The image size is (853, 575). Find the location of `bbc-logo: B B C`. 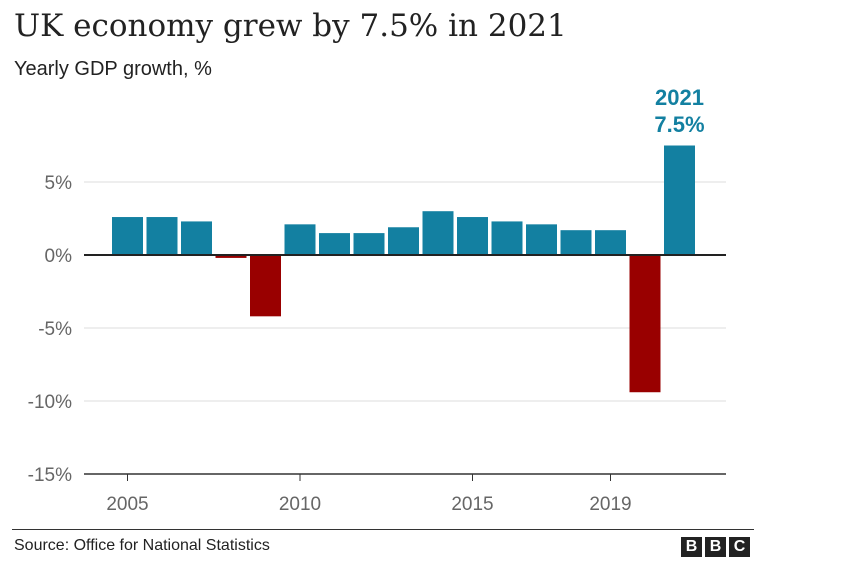

bbc-logo: B B C is located at coordinates (715, 547).